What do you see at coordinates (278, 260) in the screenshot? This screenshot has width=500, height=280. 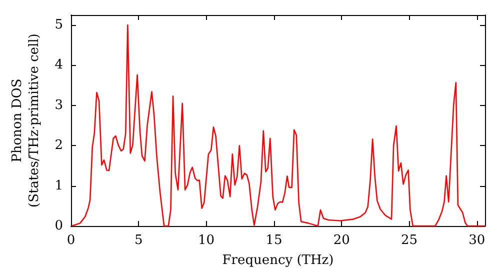 I see `x-axis-title: Frequency (THz)` at bounding box center [278, 260].